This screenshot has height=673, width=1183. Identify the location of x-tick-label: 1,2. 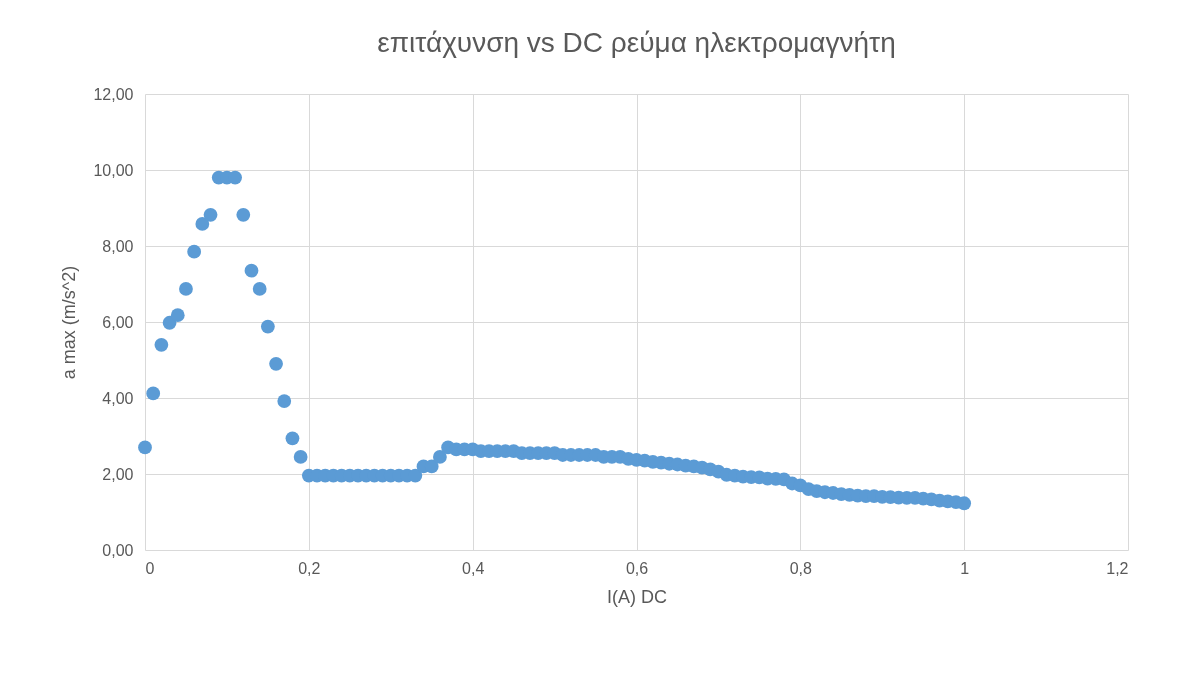
(1117, 568).